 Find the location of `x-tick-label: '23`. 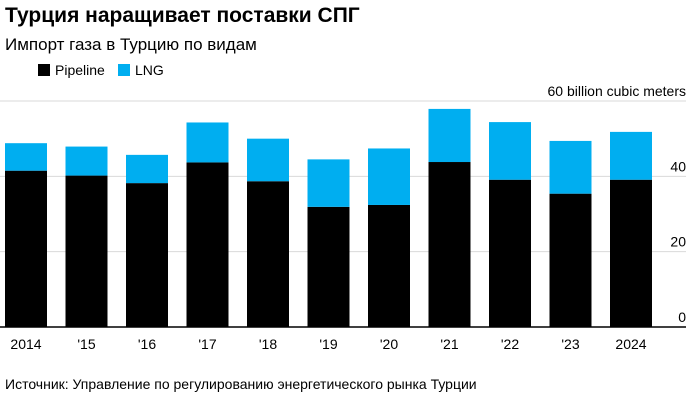

x-tick-label: '23 is located at coordinates (570, 344).